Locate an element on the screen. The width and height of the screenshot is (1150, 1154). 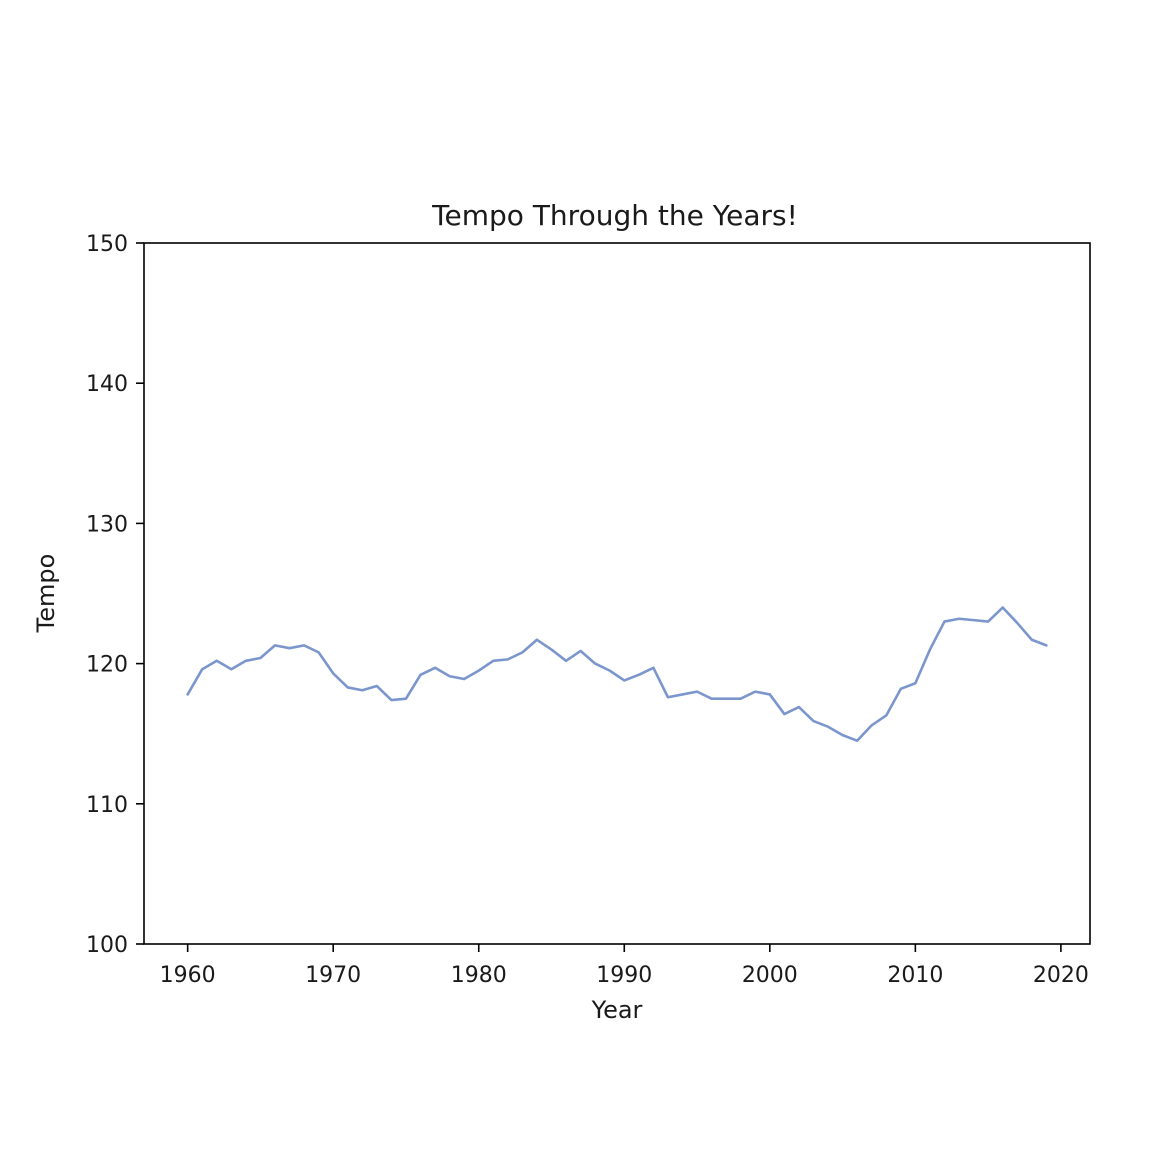
x-tick-label: 1980 is located at coordinates (479, 975).